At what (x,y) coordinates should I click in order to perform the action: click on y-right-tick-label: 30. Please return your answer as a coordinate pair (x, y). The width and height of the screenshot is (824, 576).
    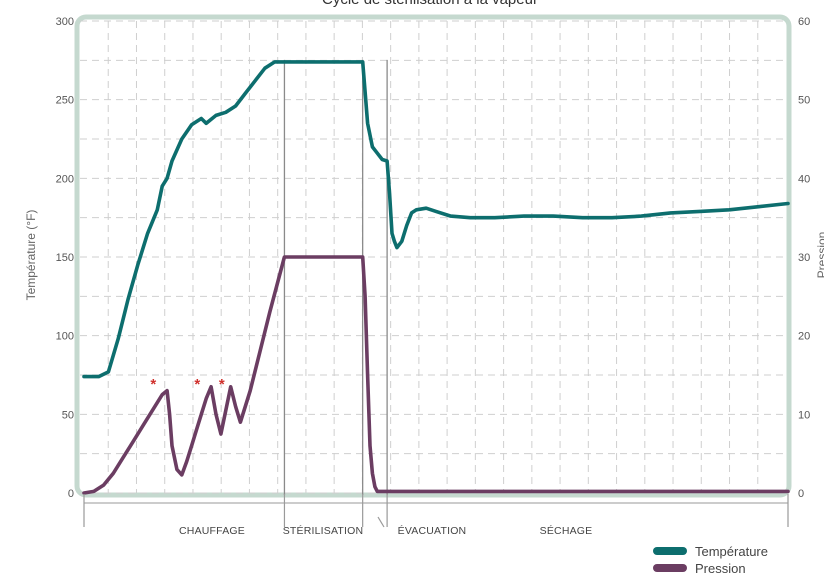
    Looking at the image, I should click on (804, 258).